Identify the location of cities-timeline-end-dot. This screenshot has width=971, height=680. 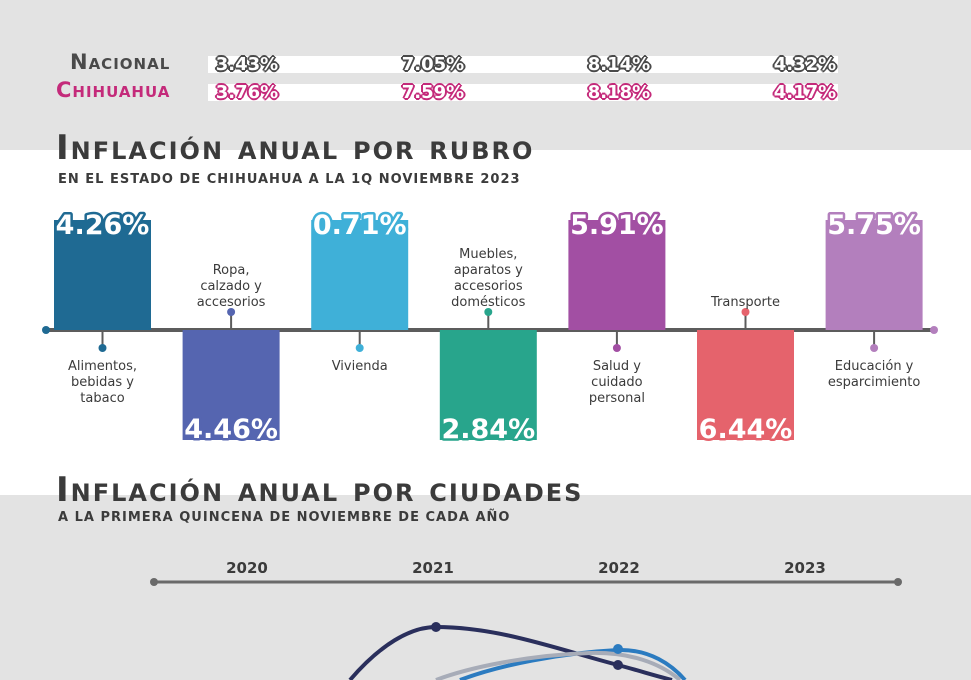
(898, 582).